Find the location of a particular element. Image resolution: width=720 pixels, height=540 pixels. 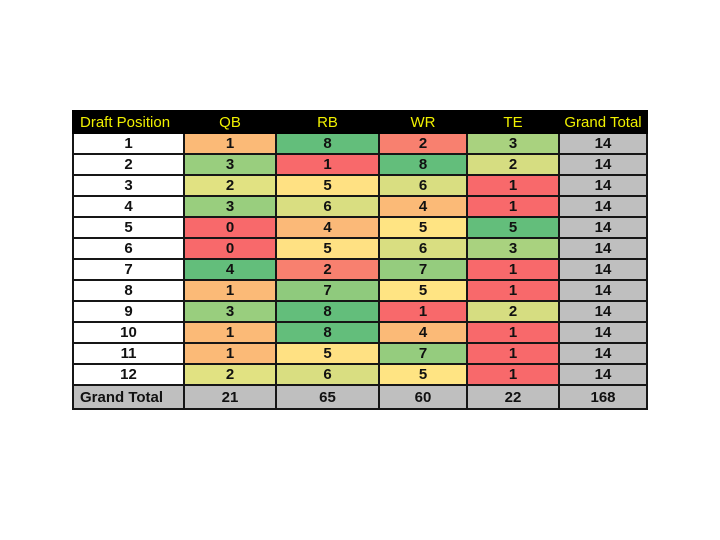

header-grand-total: Grand Total is located at coordinates (603, 122).